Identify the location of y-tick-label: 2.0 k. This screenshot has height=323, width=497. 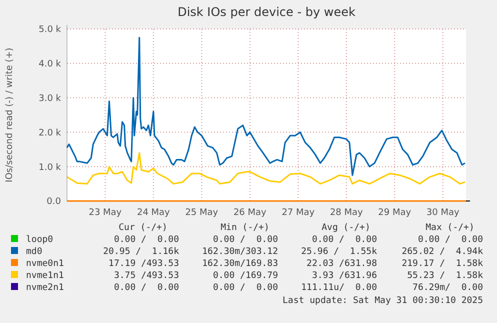
(50, 133).